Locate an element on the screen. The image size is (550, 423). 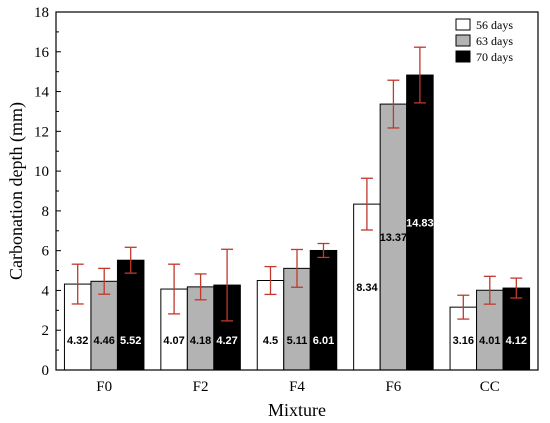
y-tick-label: 2 is located at coordinates (46, 331).